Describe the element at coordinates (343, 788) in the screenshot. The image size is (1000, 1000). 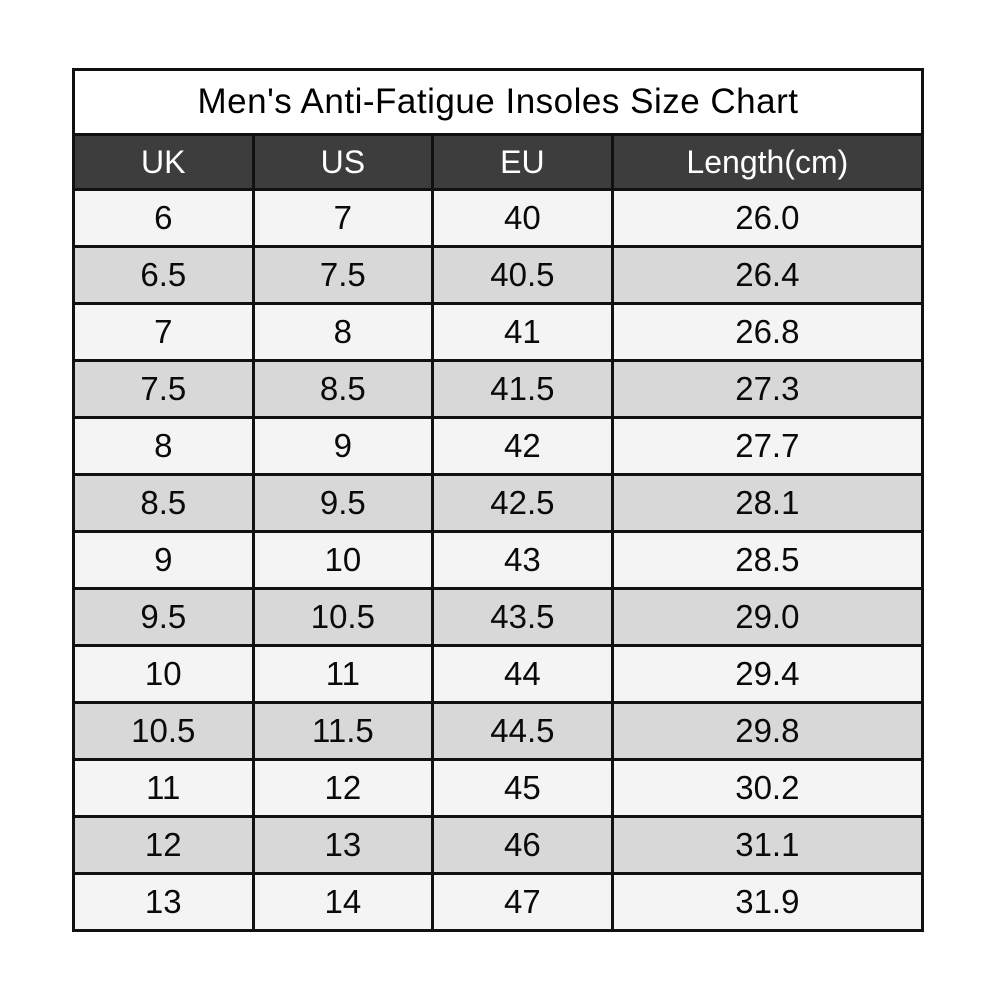
I see `cell-us: 12` at that location.